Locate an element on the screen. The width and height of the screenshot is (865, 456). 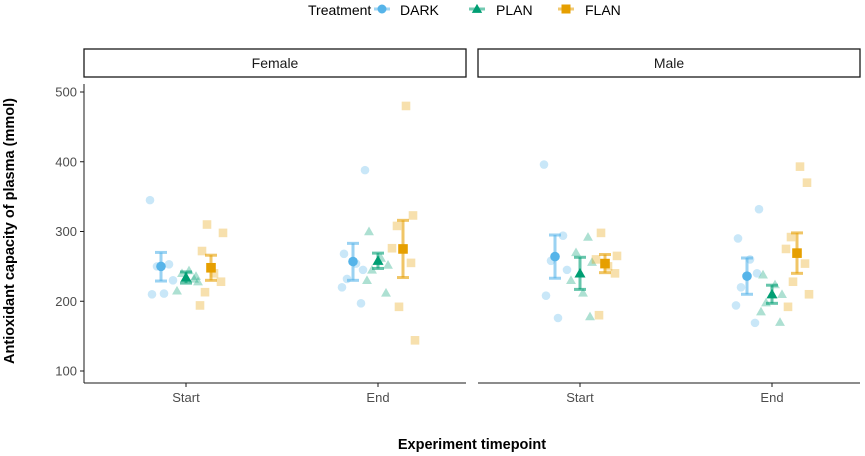
facet-label-female: Female is located at coordinates (275, 63).